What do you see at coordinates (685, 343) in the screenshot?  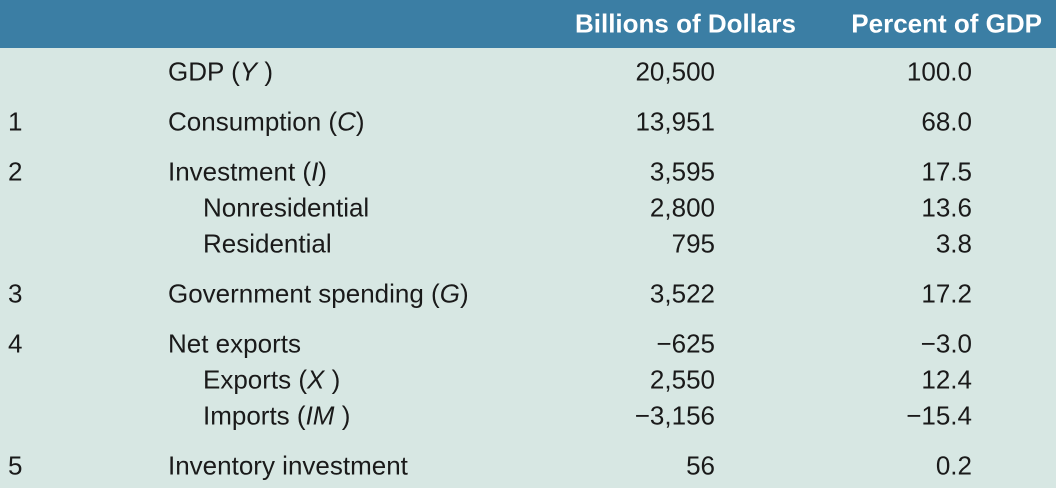 I see `billions-cell: −625` at bounding box center [685, 343].